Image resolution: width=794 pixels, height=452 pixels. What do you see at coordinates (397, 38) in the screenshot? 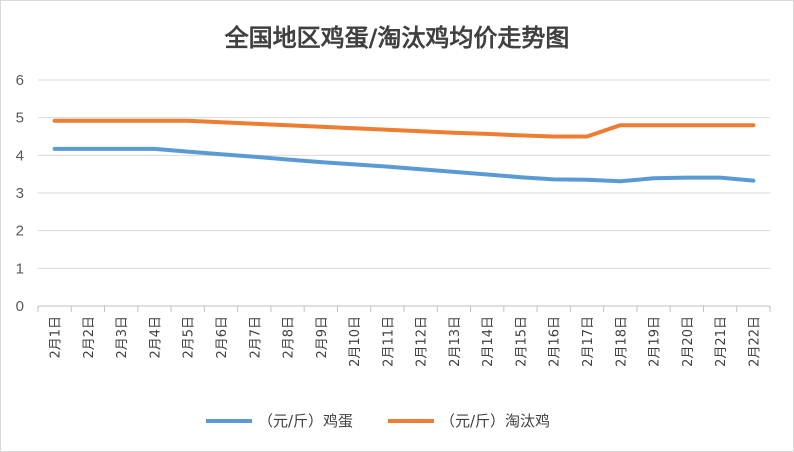
I see `chart-title: 全国地区鸡蛋/淘汰鸡均价走势图` at bounding box center [397, 38].